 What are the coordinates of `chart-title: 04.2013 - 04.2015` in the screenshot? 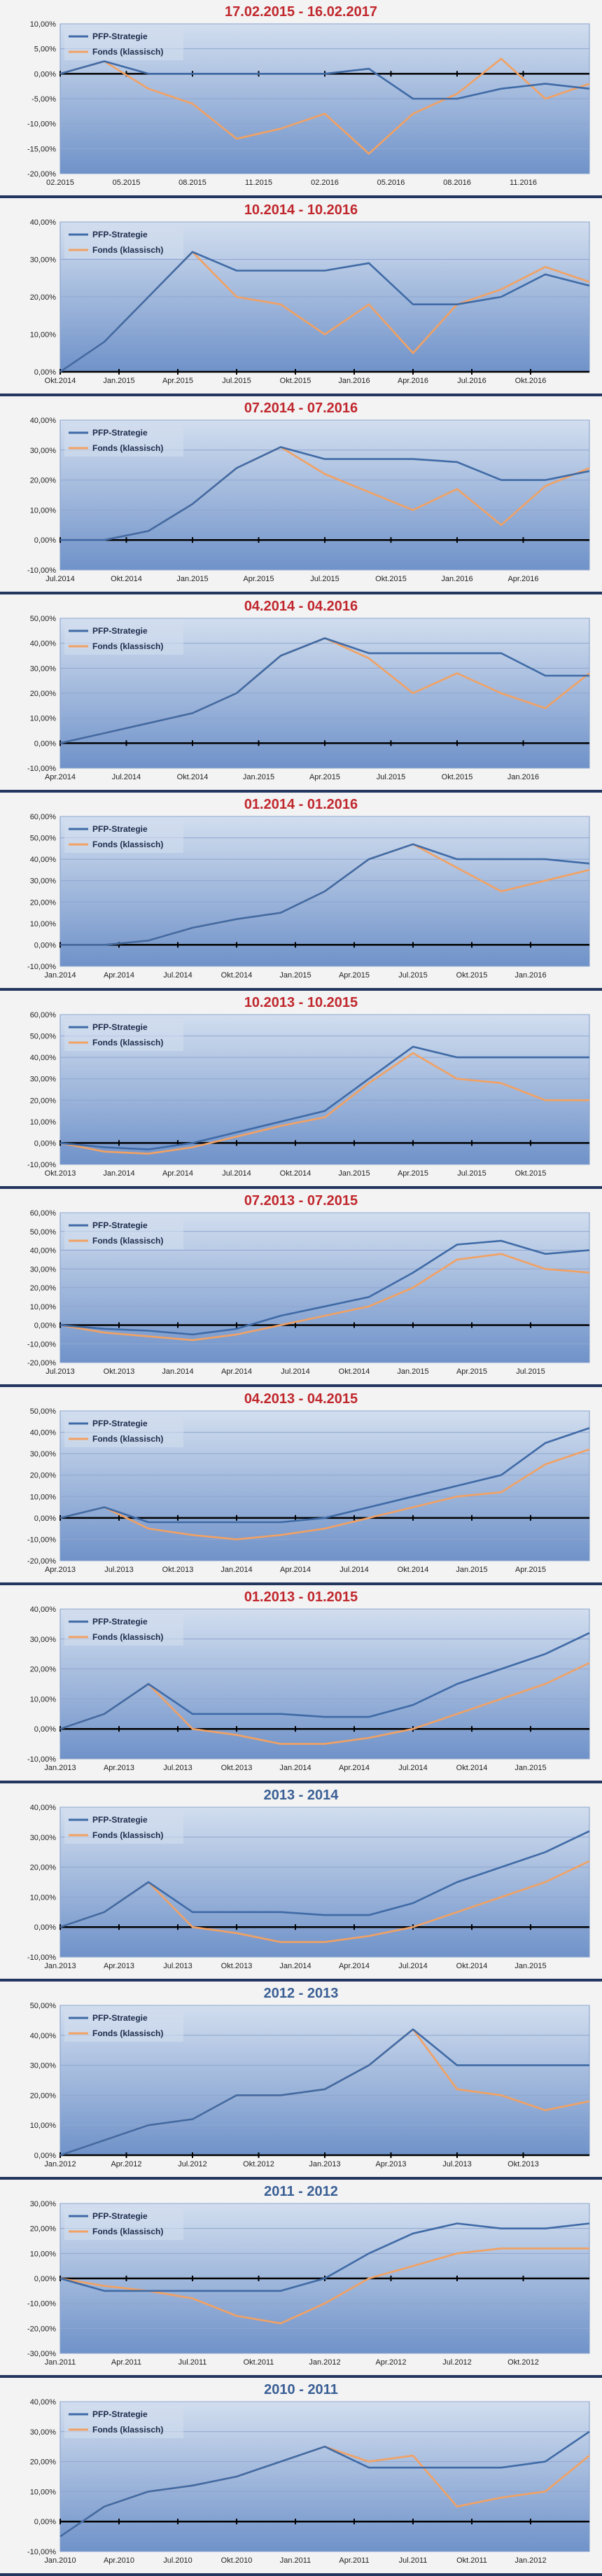 It's located at (301, 1399).